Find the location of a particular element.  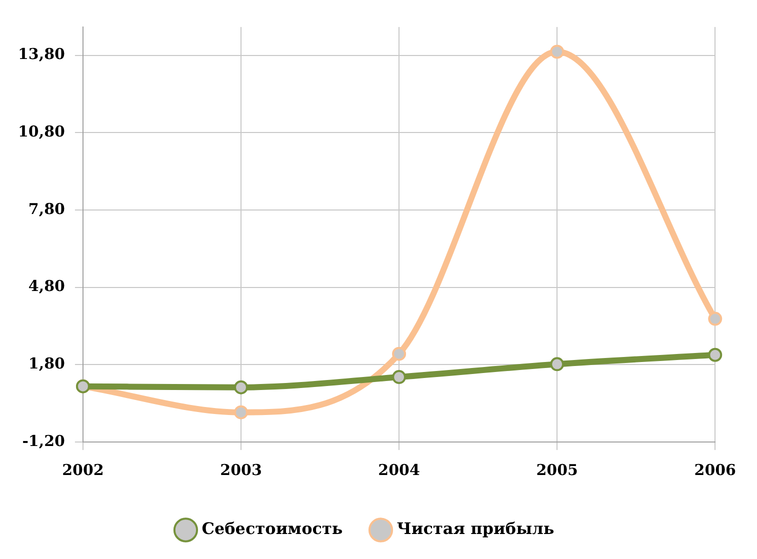

y-tick-label: 10,80 is located at coordinates (41, 131).